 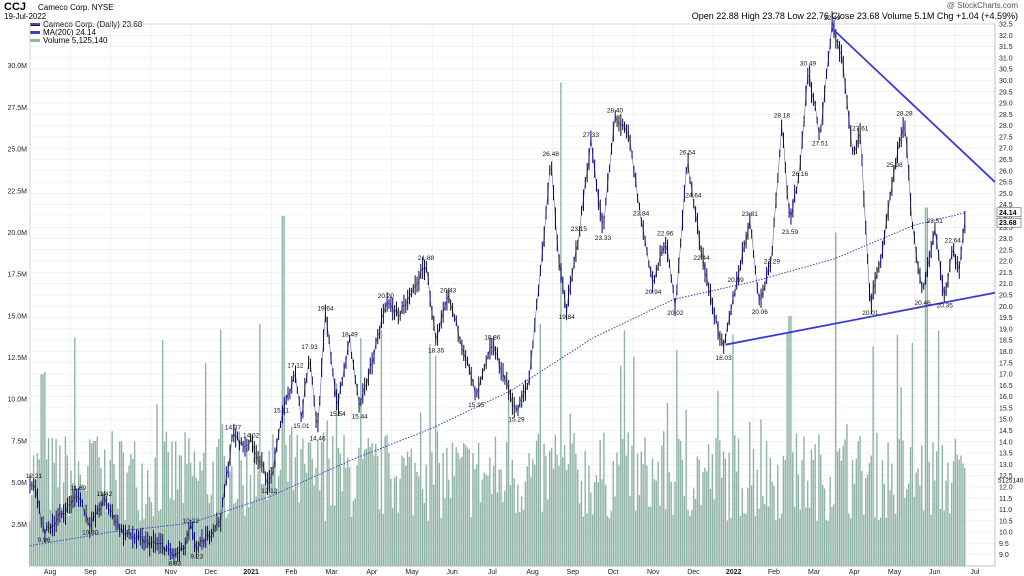 I want to click on price-tick-label: 32.0, so click(x=1006, y=36).